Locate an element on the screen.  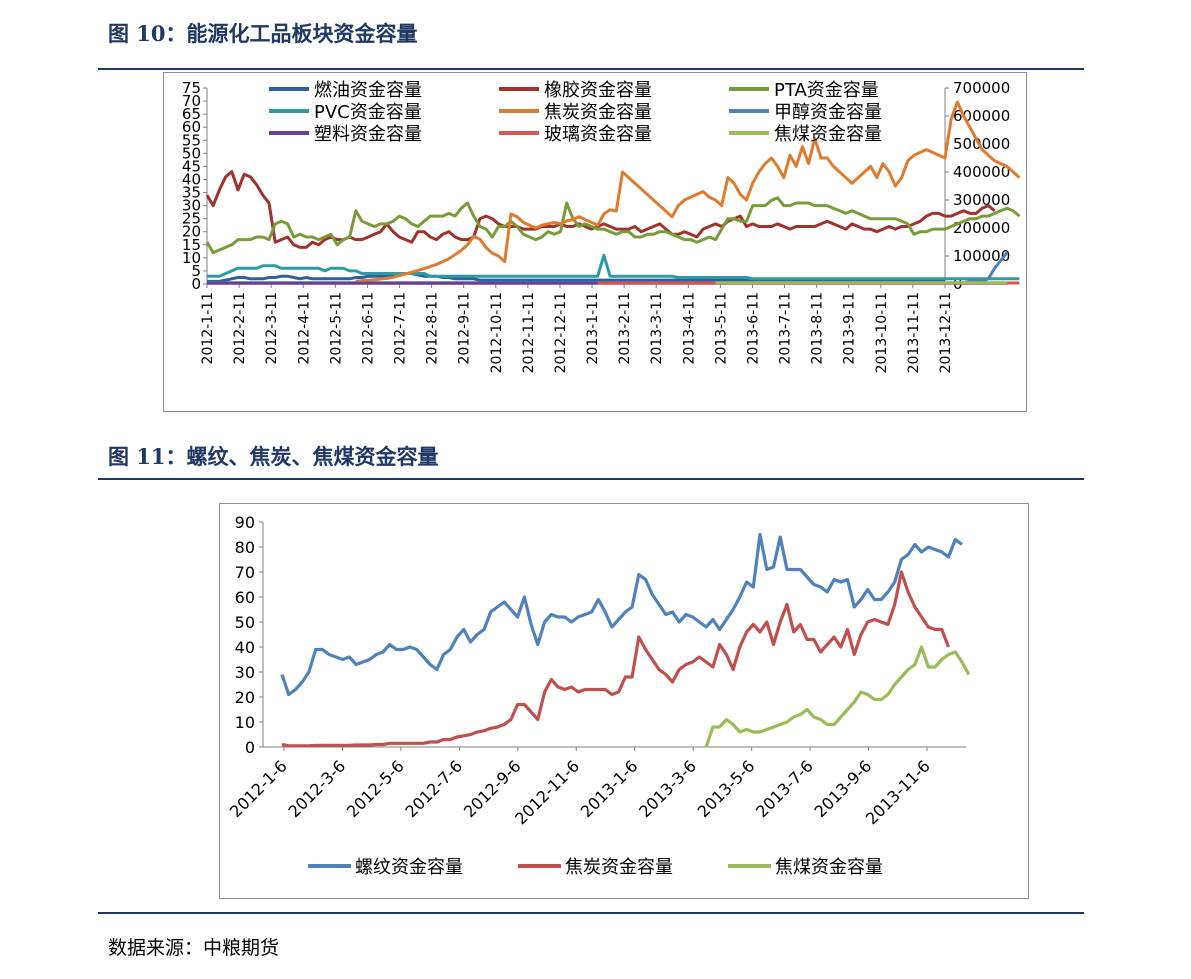
y-tick-label: 0 is located at coordinates (250, 747).